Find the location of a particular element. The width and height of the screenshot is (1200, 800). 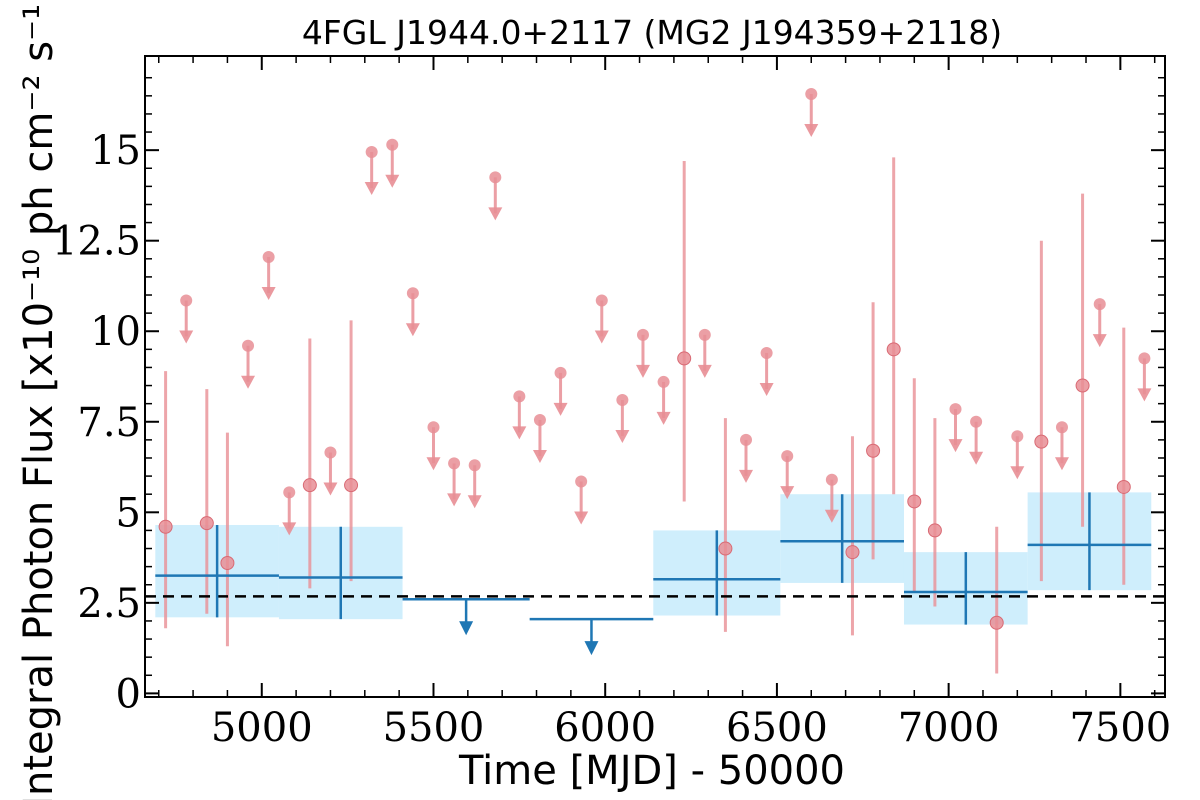

x-tick-label: 7000 is located at coordinates (949, 728).